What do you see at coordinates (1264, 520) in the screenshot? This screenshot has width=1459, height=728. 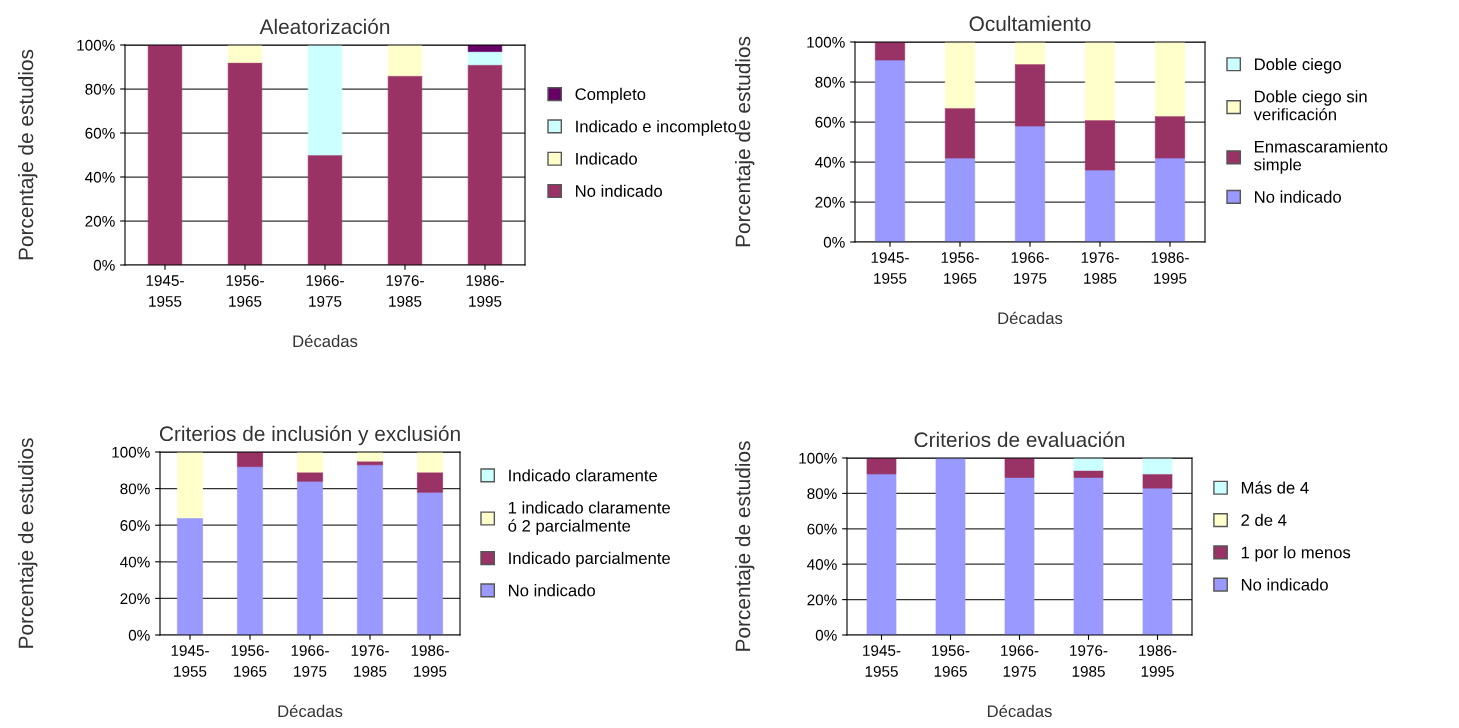 I see `legend-label: 2 de 4` at bounding box center [1264, 520].